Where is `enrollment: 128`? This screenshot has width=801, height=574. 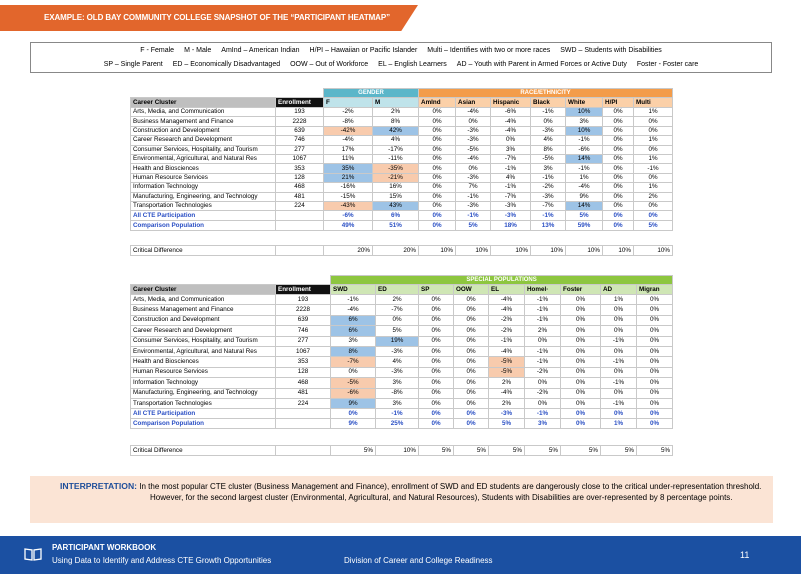
enrollment: 128 is located at coordinates (299, 178).